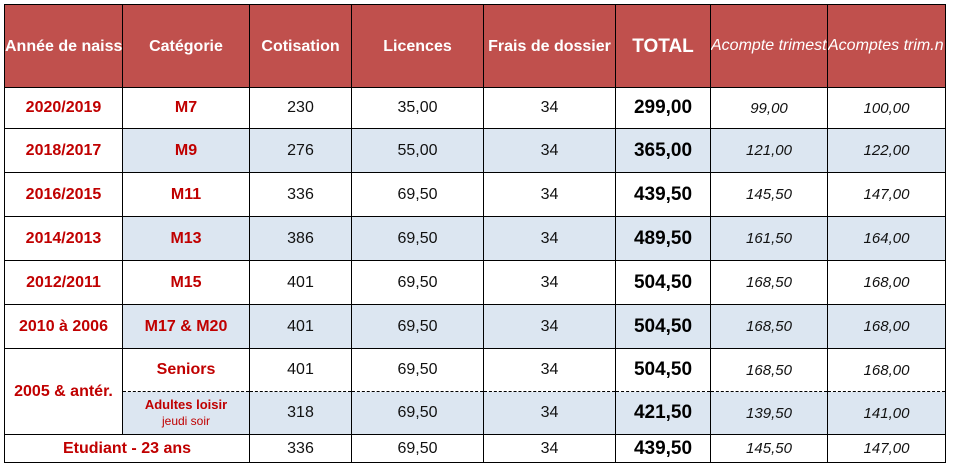  What do you see at coordinates (886, 108) in the screenshot?
I see `cell-acompte23: 100,00` at bounding box center [886, 108].